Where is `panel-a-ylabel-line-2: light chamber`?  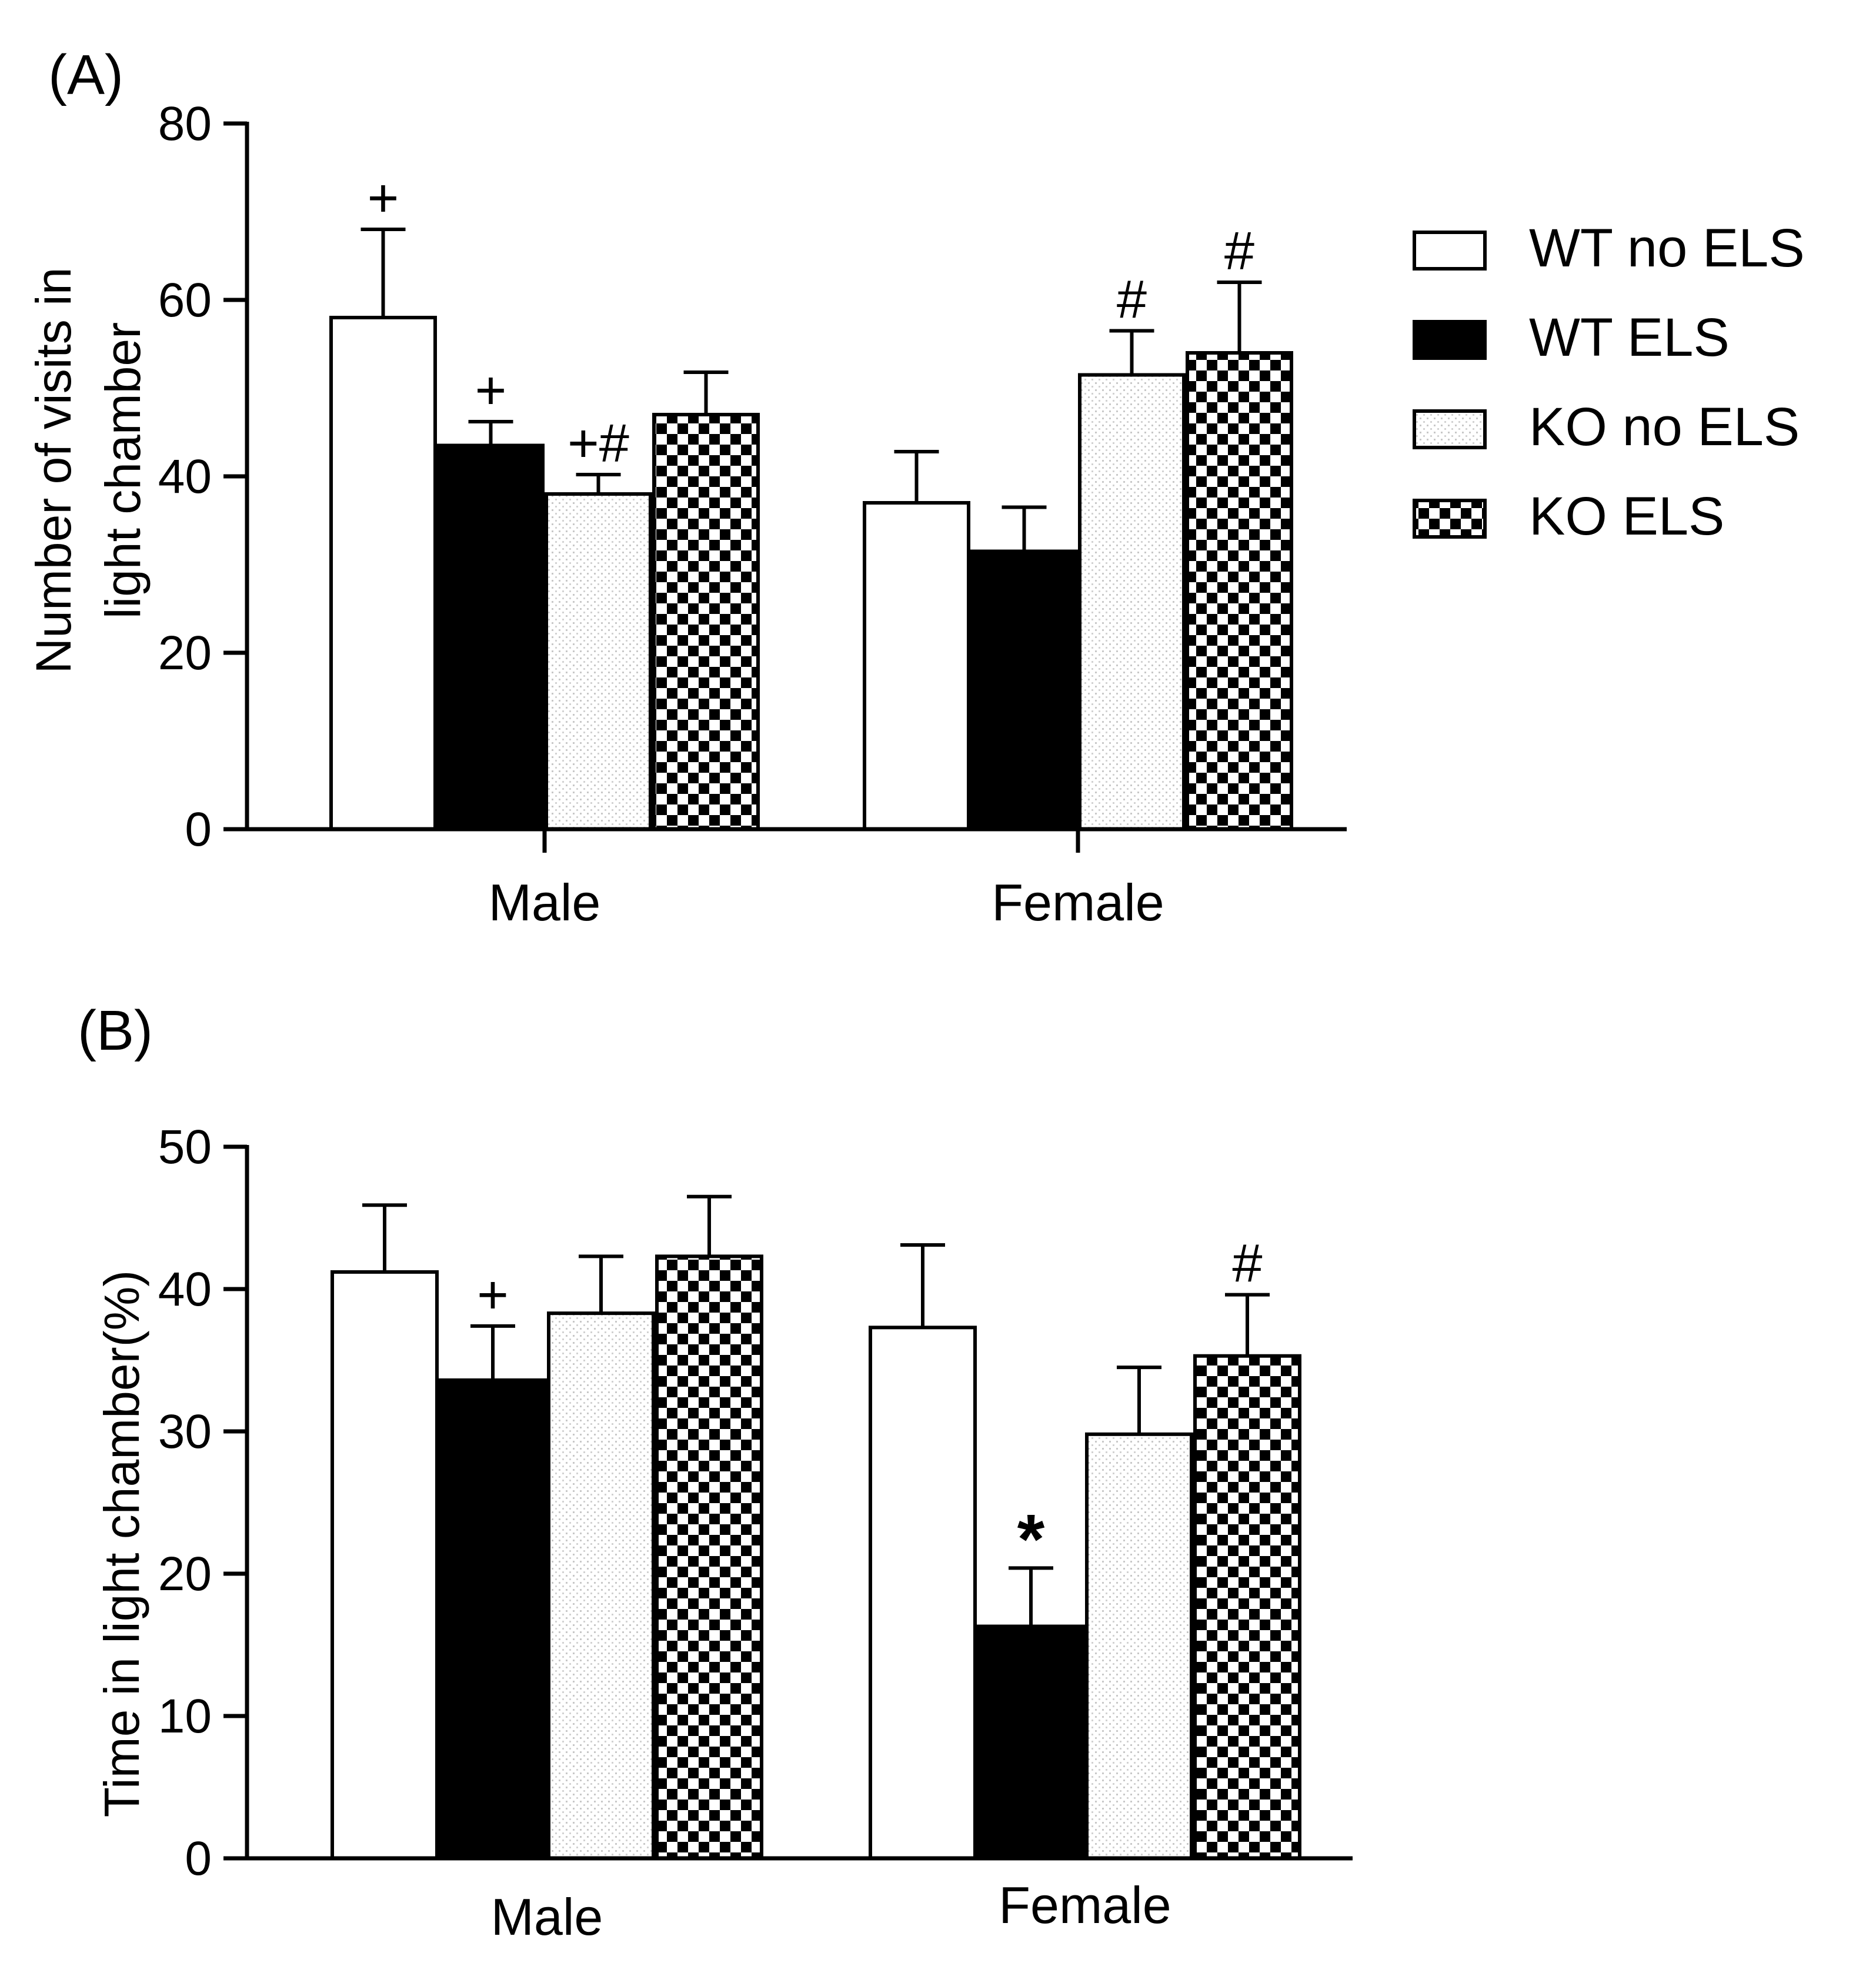
panel-a-ylabel-line-2: light chamber is located at coordinates (123, 470).